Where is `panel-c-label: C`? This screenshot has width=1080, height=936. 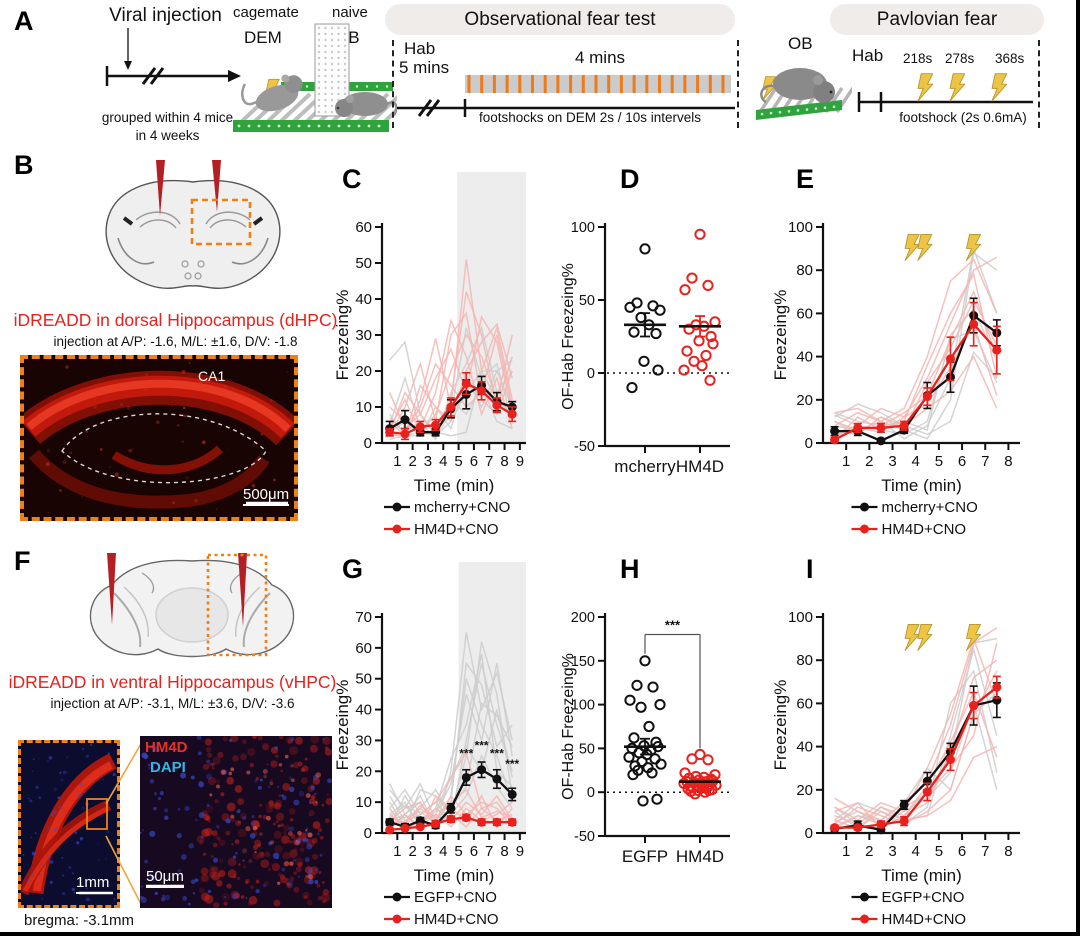
panel-c-label: C is located at coordinates (352, 179).